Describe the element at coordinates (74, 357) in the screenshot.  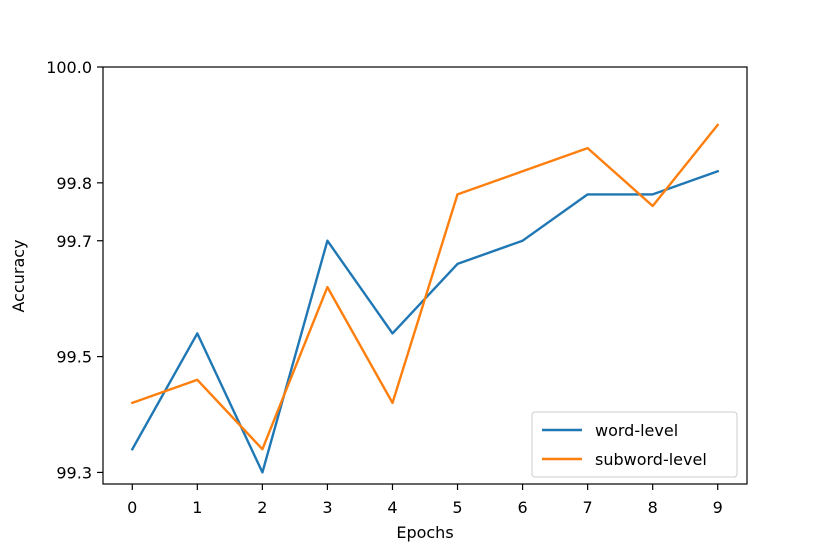
I see `y-tick-label: 99.5` at that location.